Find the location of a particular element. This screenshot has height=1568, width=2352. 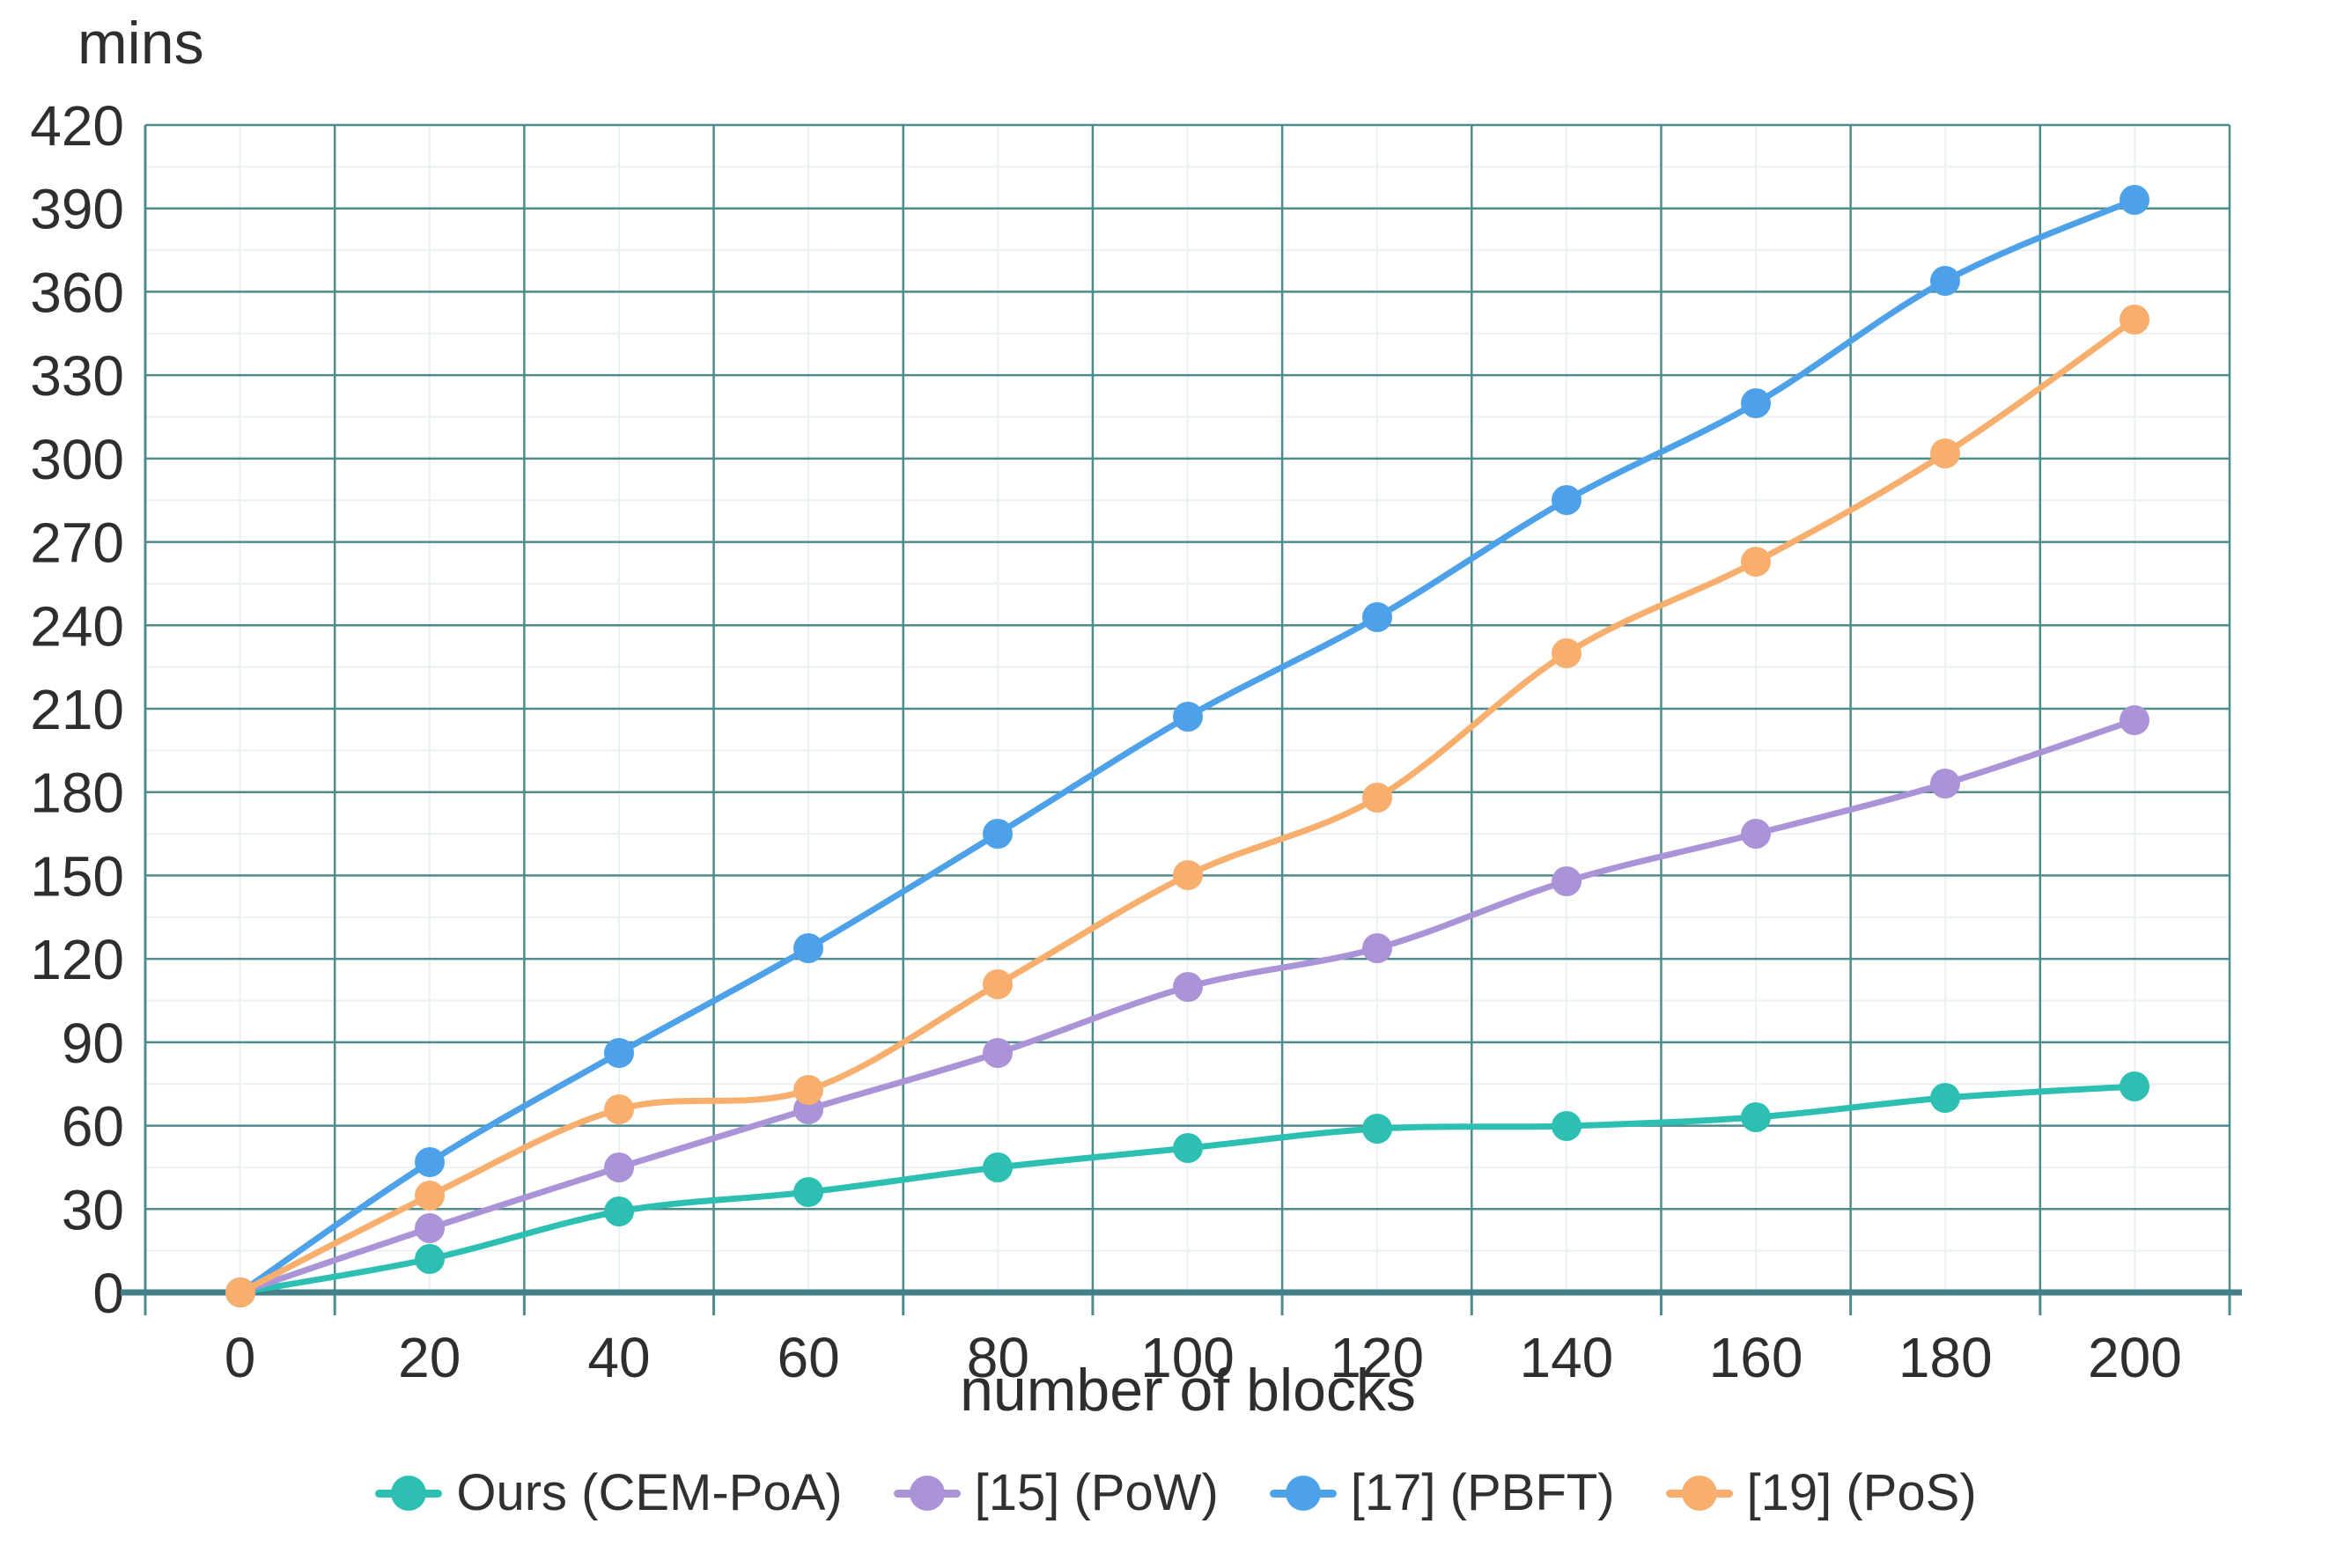

legend-label: [19] (PoS) is located at coordinates (1861, 1492).